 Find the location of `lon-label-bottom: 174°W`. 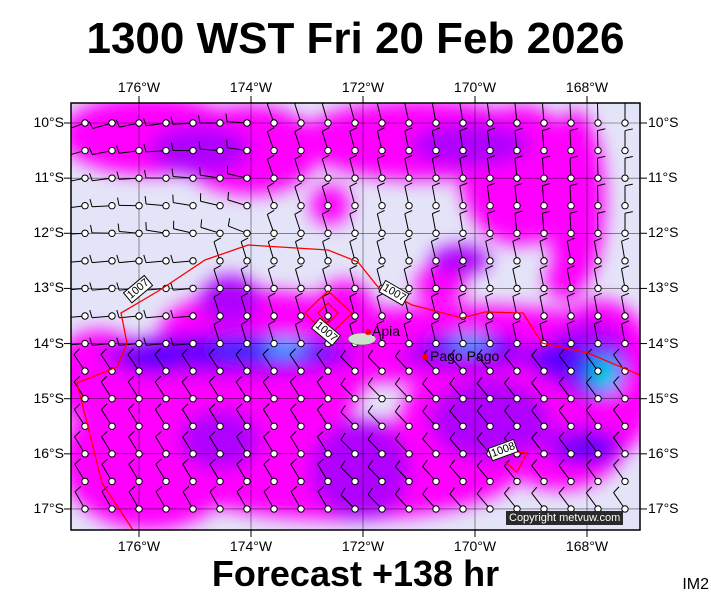

lon-label-bottom: 174°W is located at coordinates (251, 546).